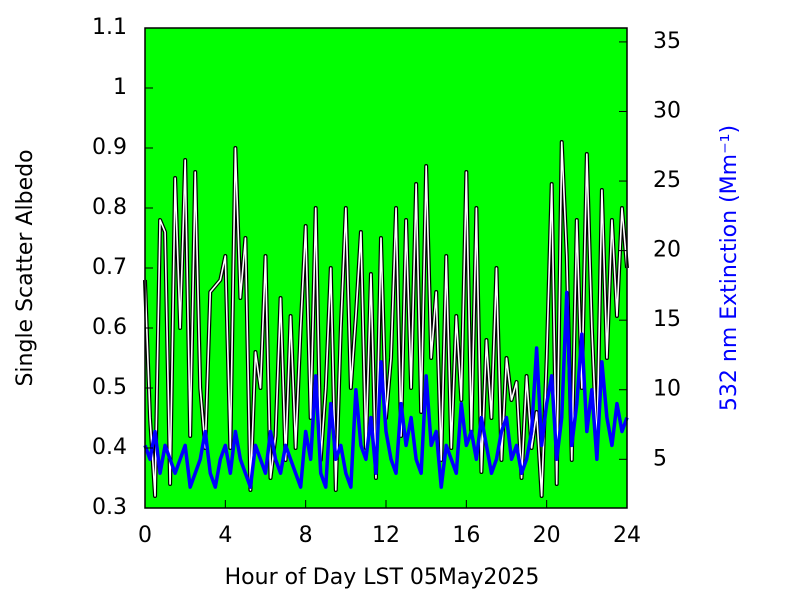 The image size is (800, 600). I want to click on x-tick-label: 4, so click(225, 535).